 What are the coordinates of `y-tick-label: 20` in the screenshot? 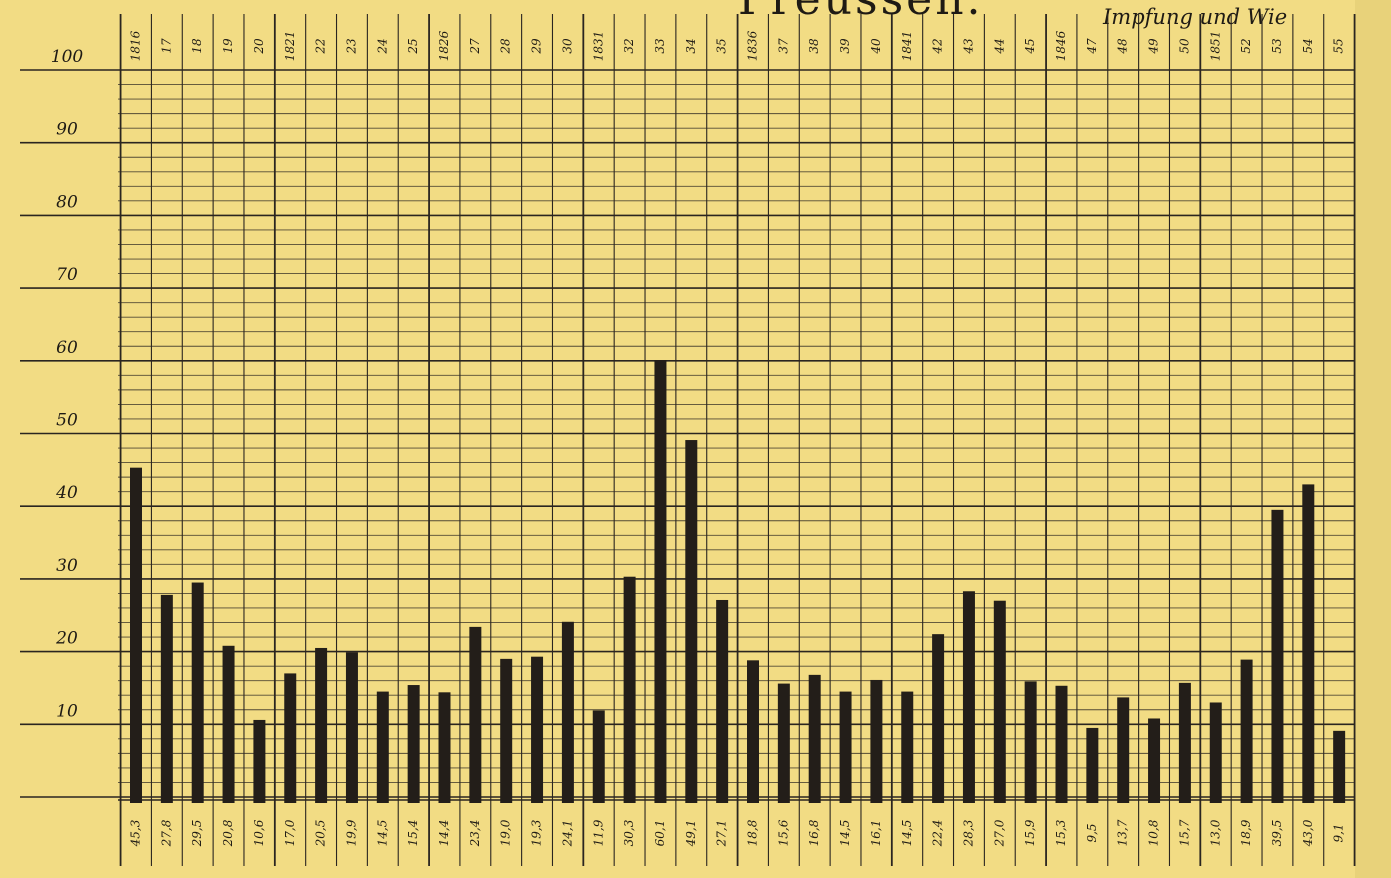 It's located at (66, 639).